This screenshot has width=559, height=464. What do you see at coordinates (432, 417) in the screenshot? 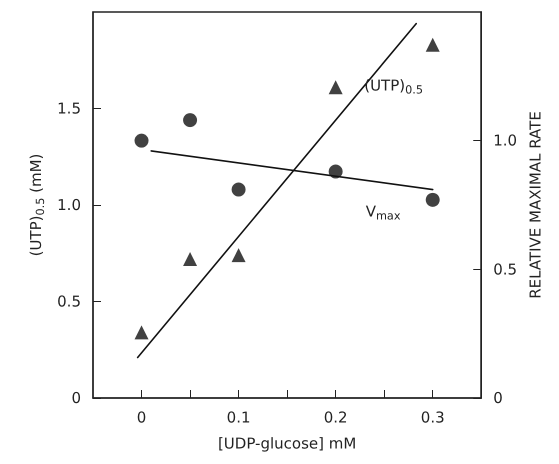
I see `x-tick-label: 0.3` at bounding box center [432, 417].